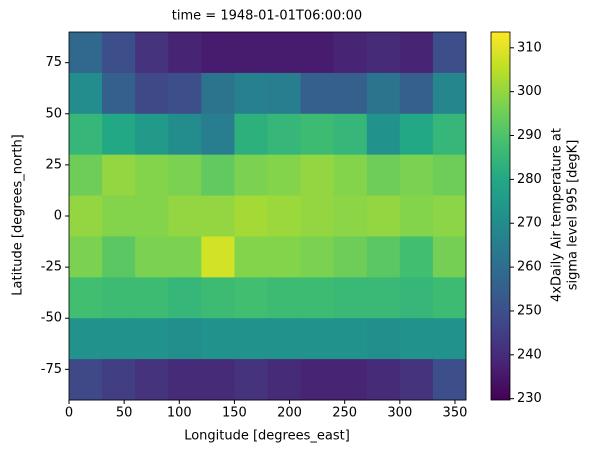 The width and height of the screenshot is (590, 453). I want to click on x-axis-label: Longitude [degrees_east], so click(267, 436).